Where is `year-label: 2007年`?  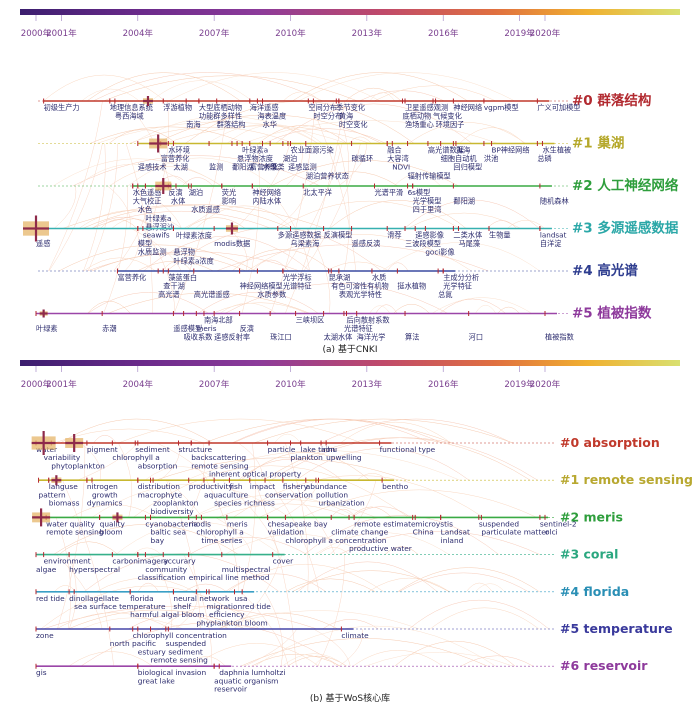
year-label: 2007年 is located at coordinates (214, 384).